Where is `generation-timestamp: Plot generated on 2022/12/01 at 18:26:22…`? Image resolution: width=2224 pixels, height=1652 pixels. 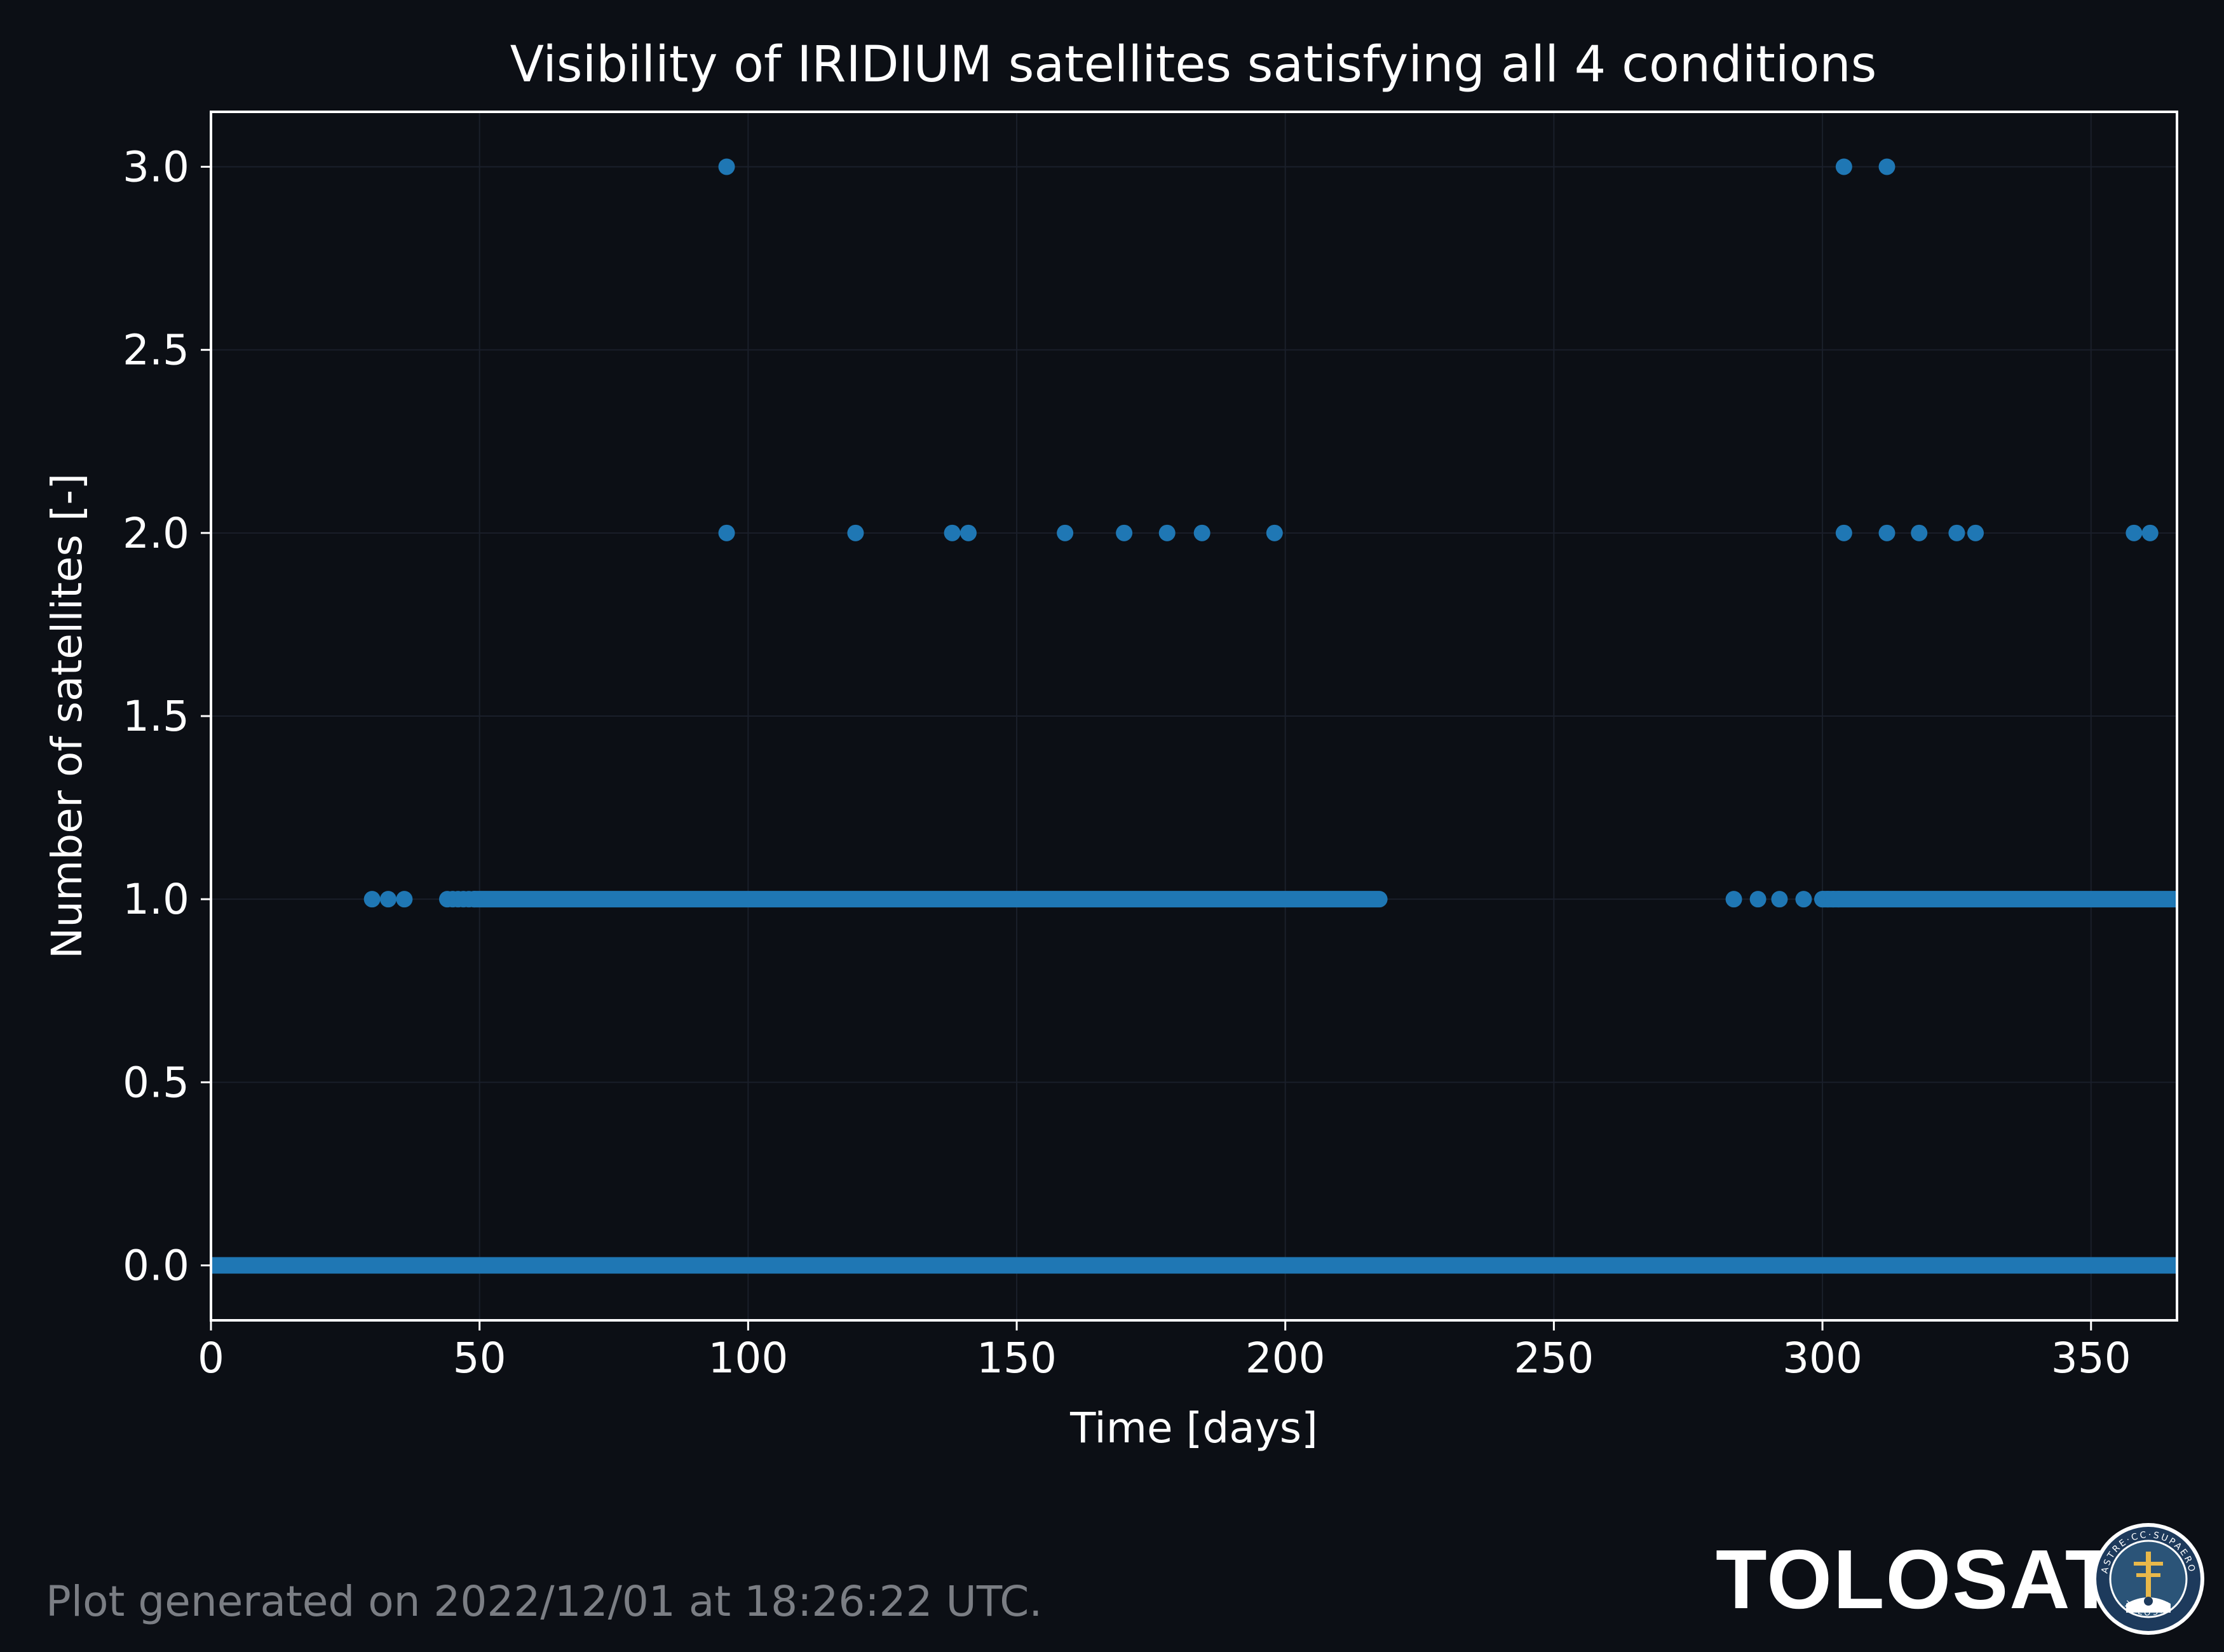
generation-timestamp: Plot generated on 2022/12/01 at 18:26:22… is located at coordinates (544, 1602).